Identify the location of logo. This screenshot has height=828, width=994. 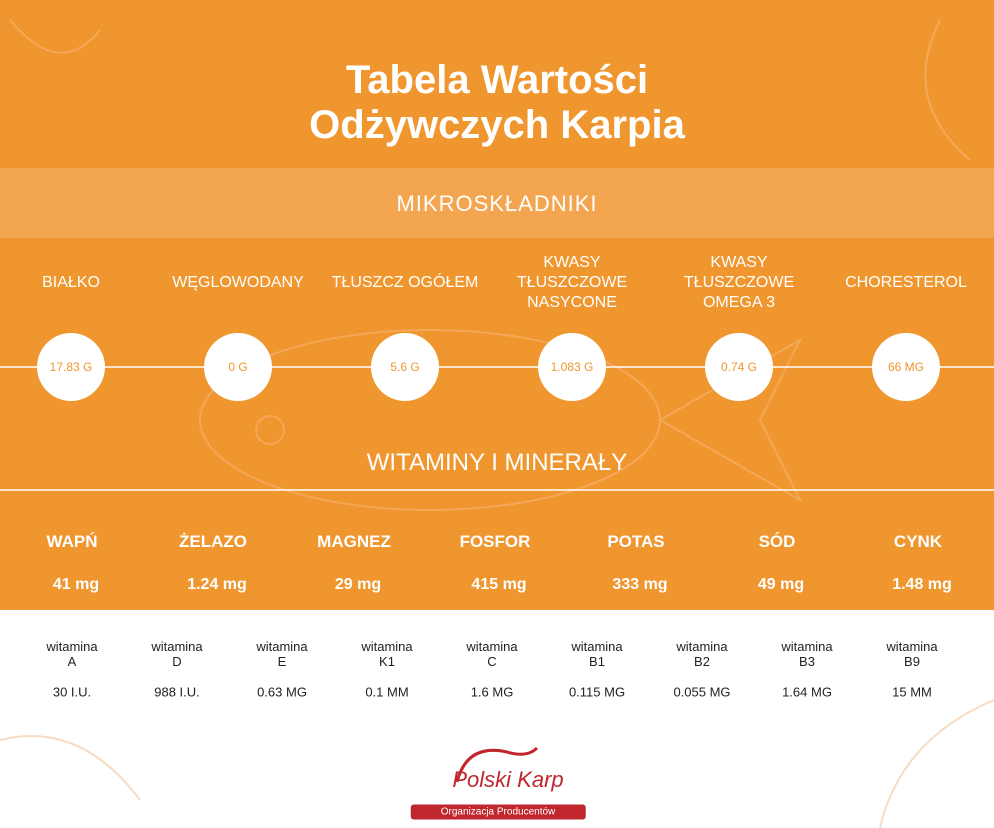
(497, 764).